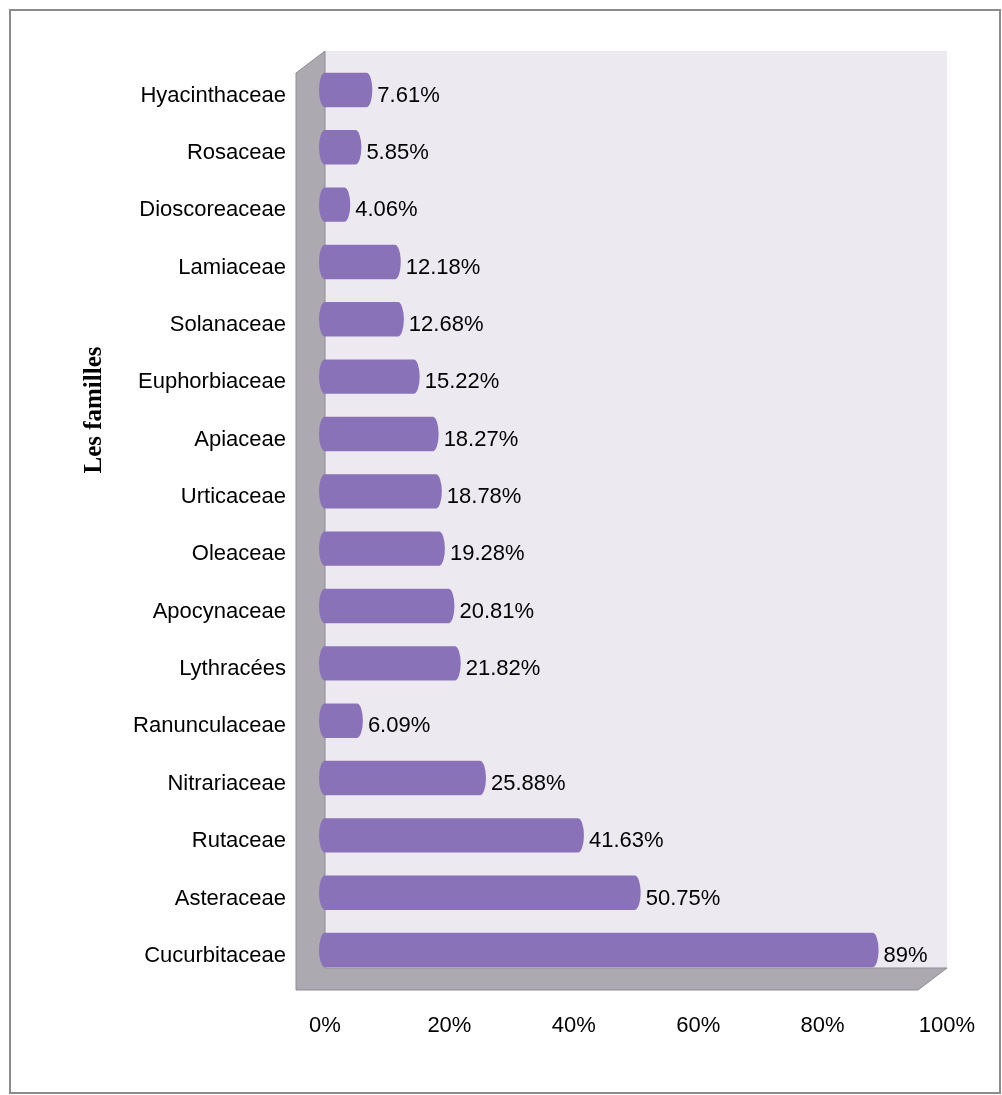  Describe the element at coordinates (626, 840) in the screenshot. I see `data-label: 41.63%` at that location.